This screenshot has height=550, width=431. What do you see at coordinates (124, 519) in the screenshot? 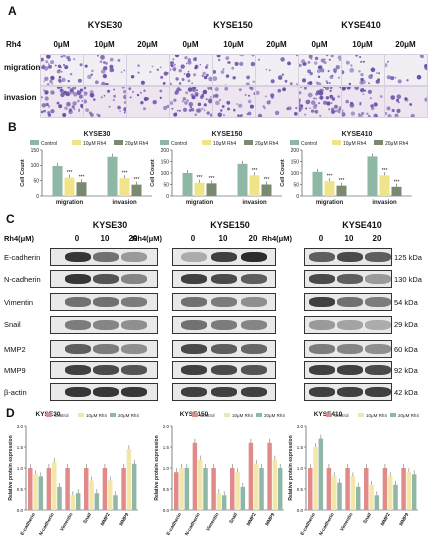
I see `x-tick-label: MMP9` at bounding box center [124, 519].